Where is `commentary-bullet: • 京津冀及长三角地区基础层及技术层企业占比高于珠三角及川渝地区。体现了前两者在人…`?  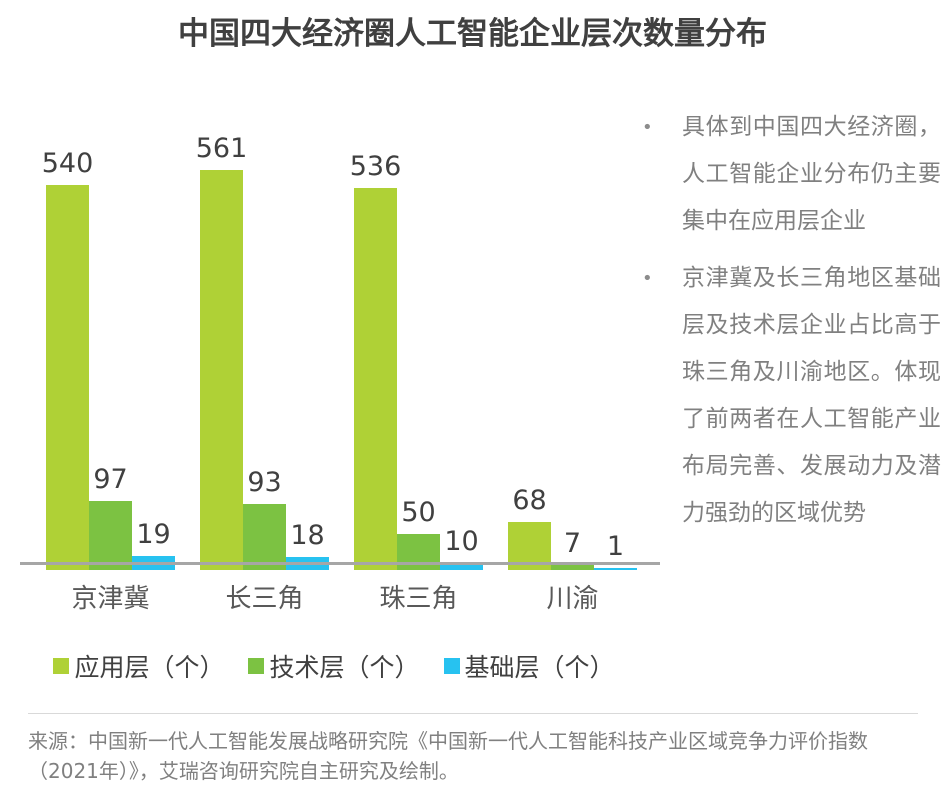
commentary-bullet: • 京津冀及长三角地区基础层及技术层企业占比高于珠三角及川渝地区。体现了前两者在人… is located at coordinates (788, 396).